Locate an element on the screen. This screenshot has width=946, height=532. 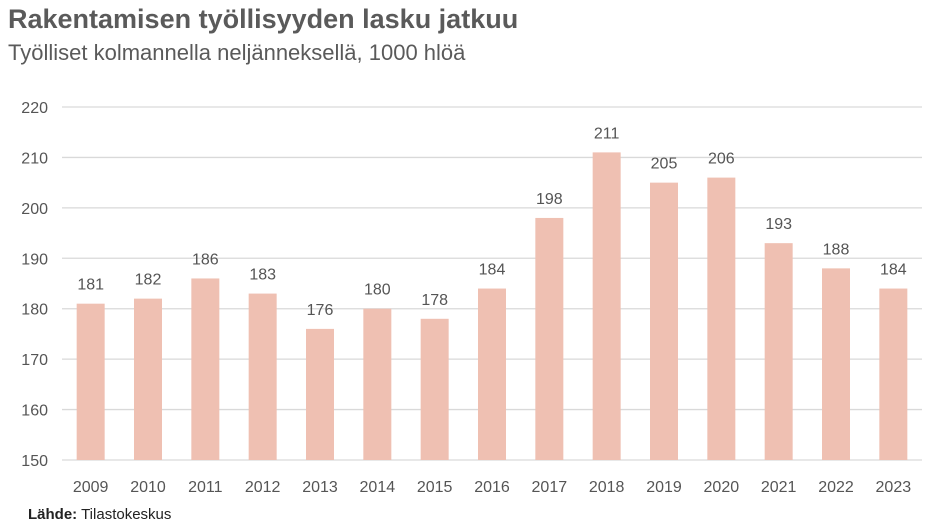
x-tick-label: 2012 is located at coordinates (263, 487).